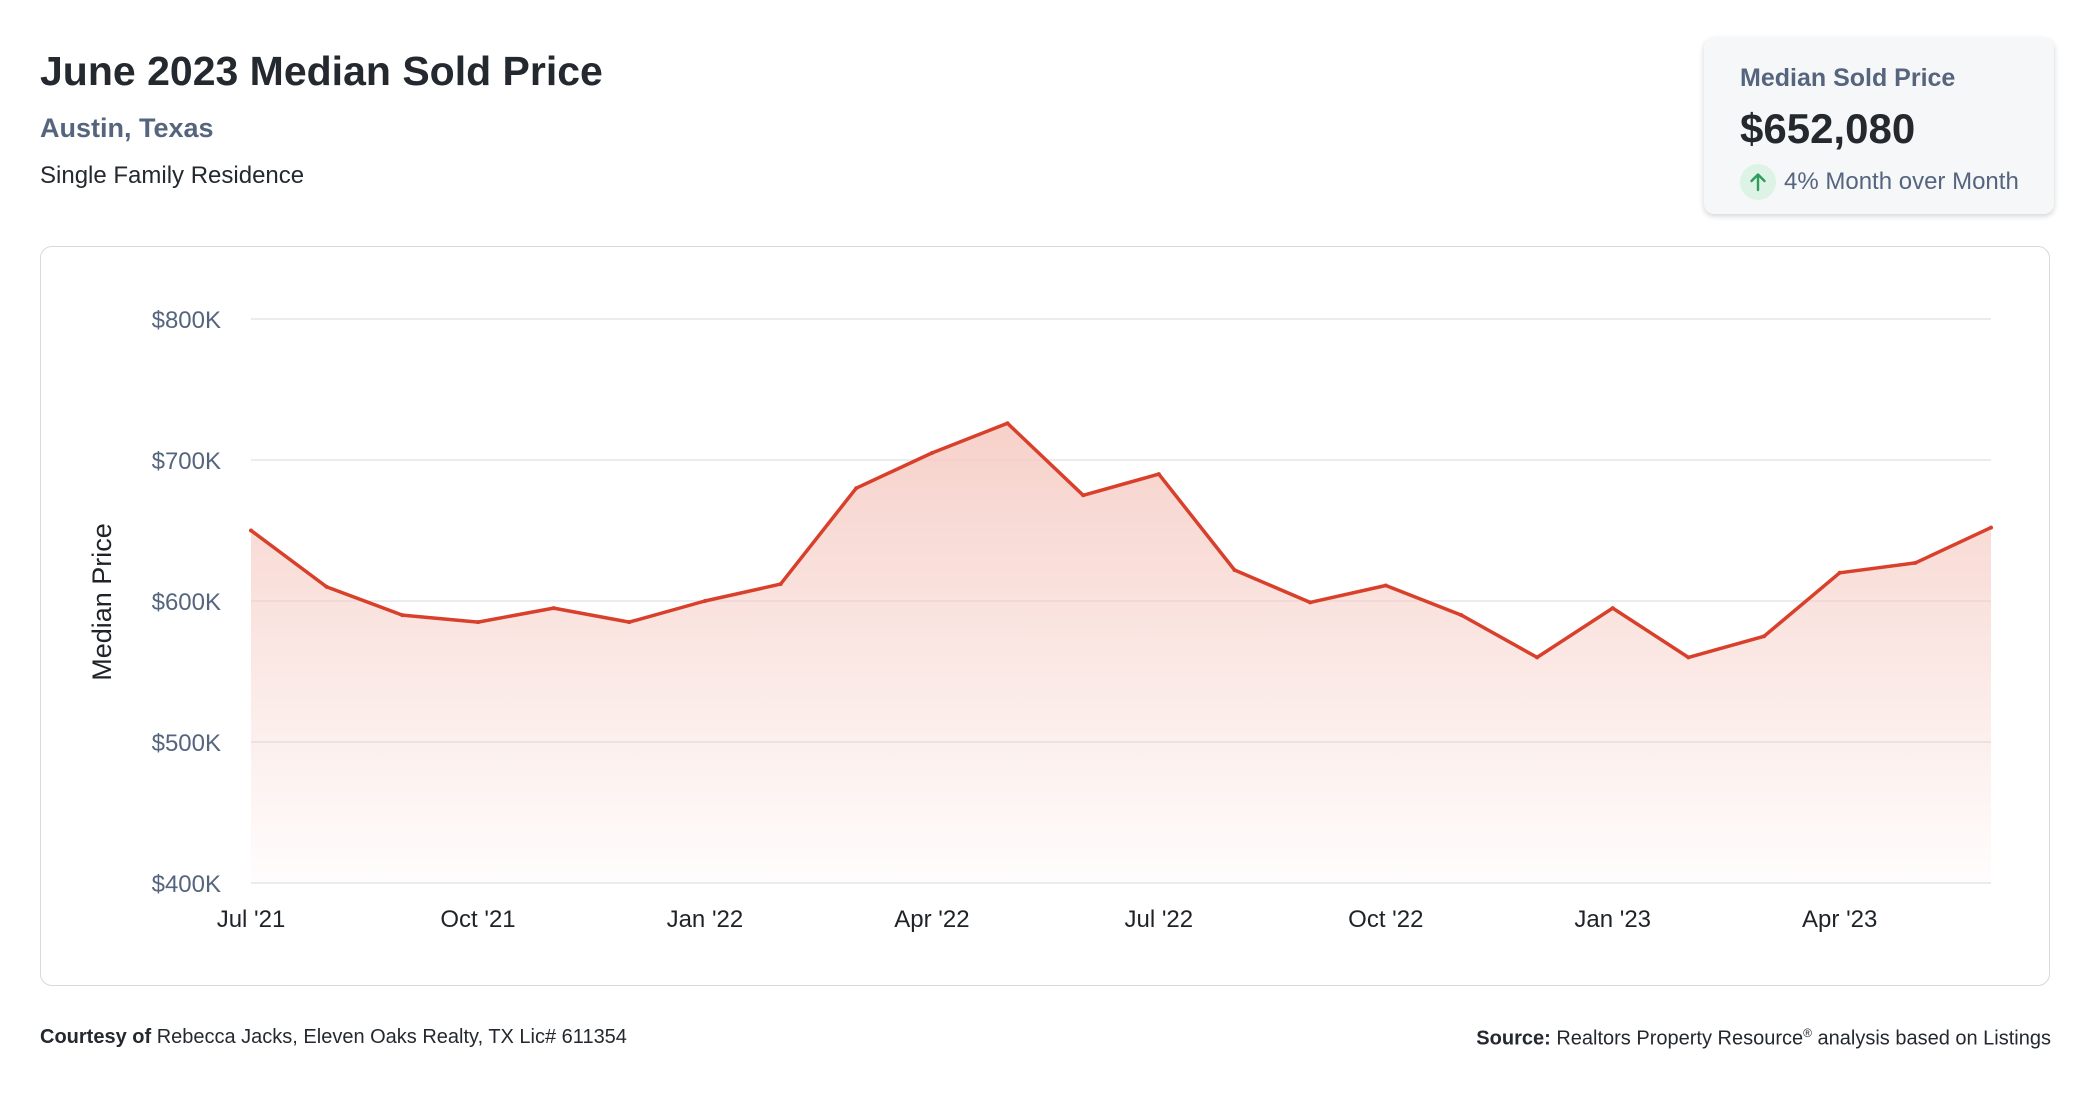  What do you see at coordinates (251, 919) in the screenshot?
I see `x-tick-label: Jul '21` at bounding box center [251, 919].